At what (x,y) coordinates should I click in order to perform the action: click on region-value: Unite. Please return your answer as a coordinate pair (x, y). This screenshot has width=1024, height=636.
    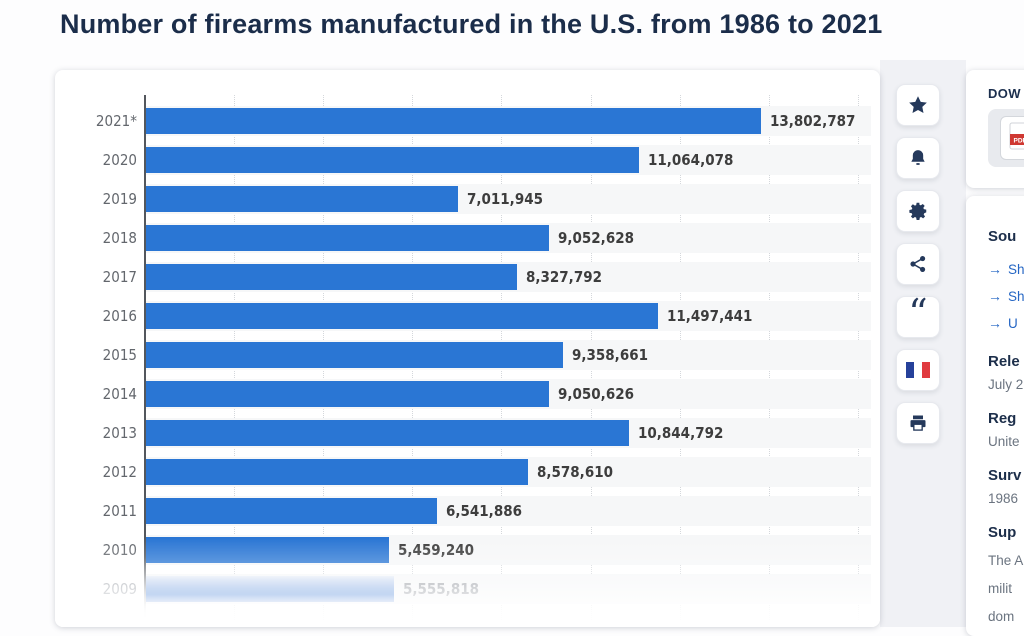
    Looking at the image, I should click on (1006, 442).